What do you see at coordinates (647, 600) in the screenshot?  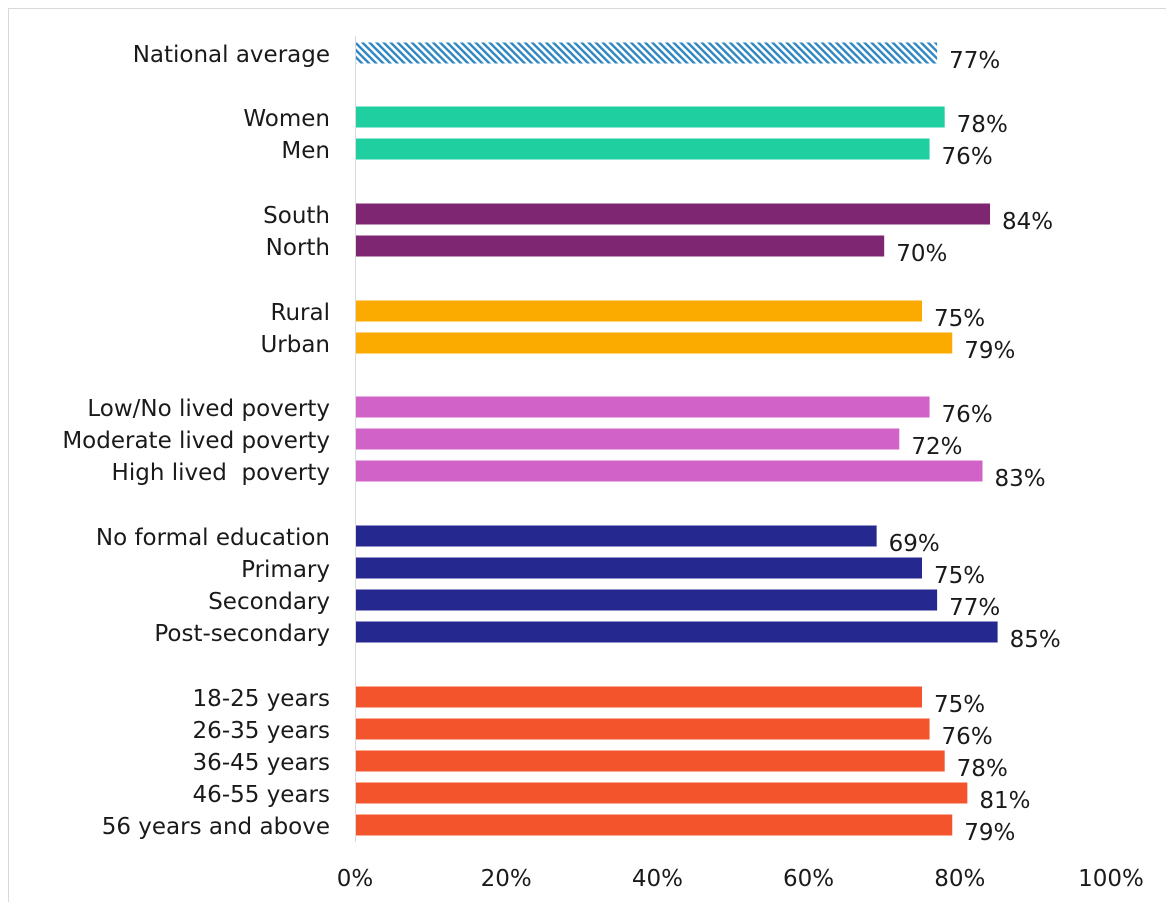 I see `bar-secondary` at bounding box center [647, 600].